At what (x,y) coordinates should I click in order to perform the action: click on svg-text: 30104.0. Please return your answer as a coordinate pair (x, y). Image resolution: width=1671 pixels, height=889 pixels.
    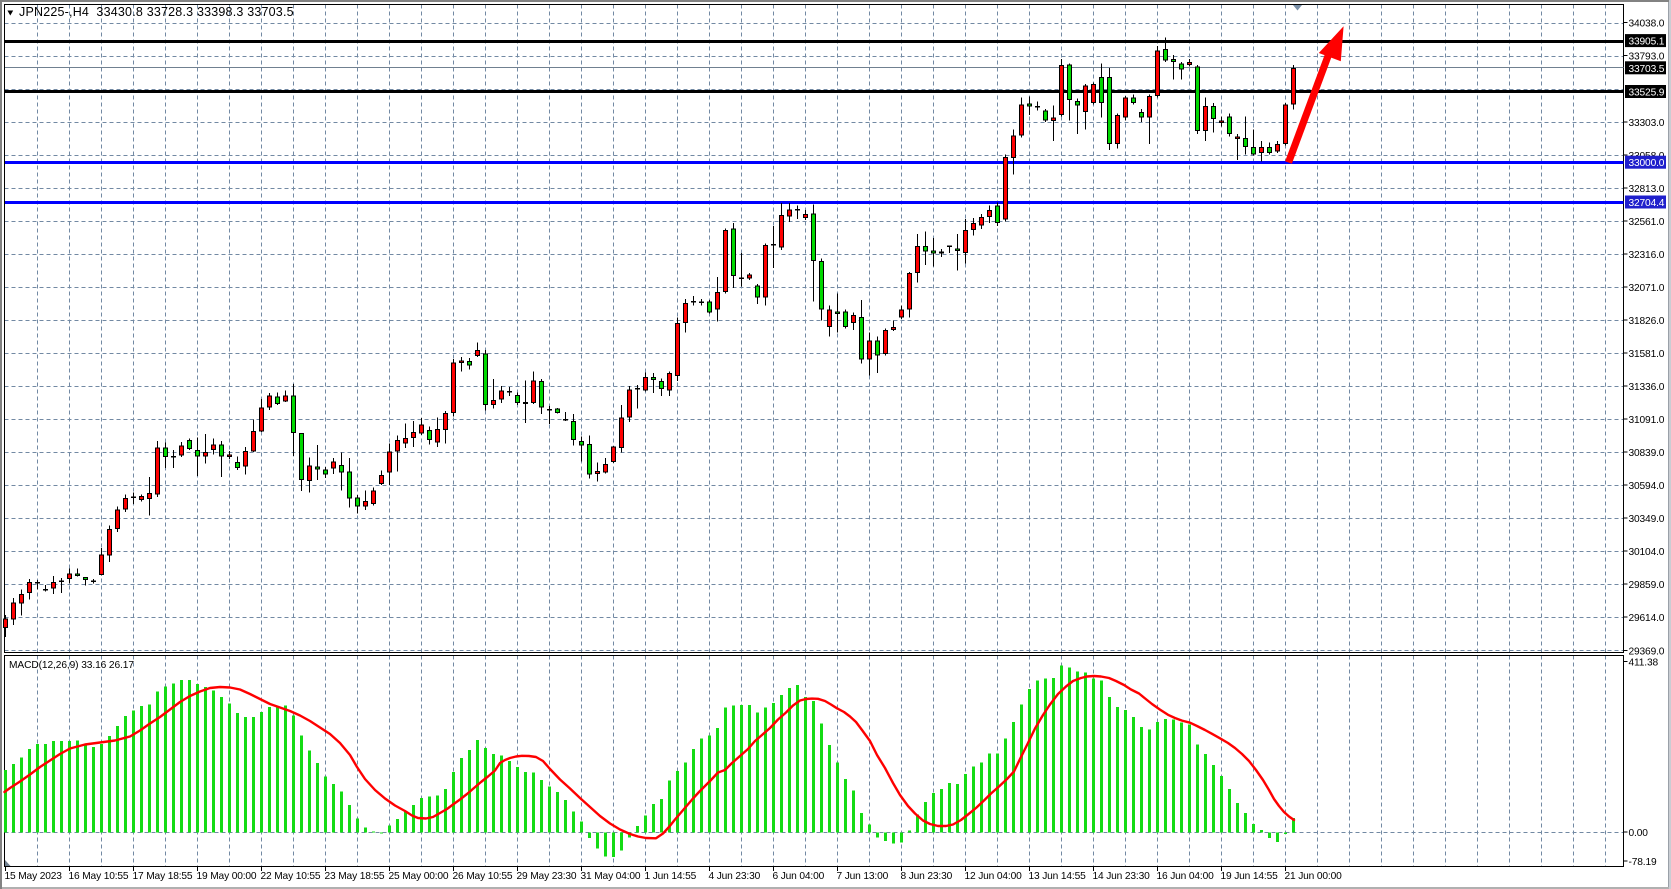
    Looking at the image, I should click on (1647, 552).